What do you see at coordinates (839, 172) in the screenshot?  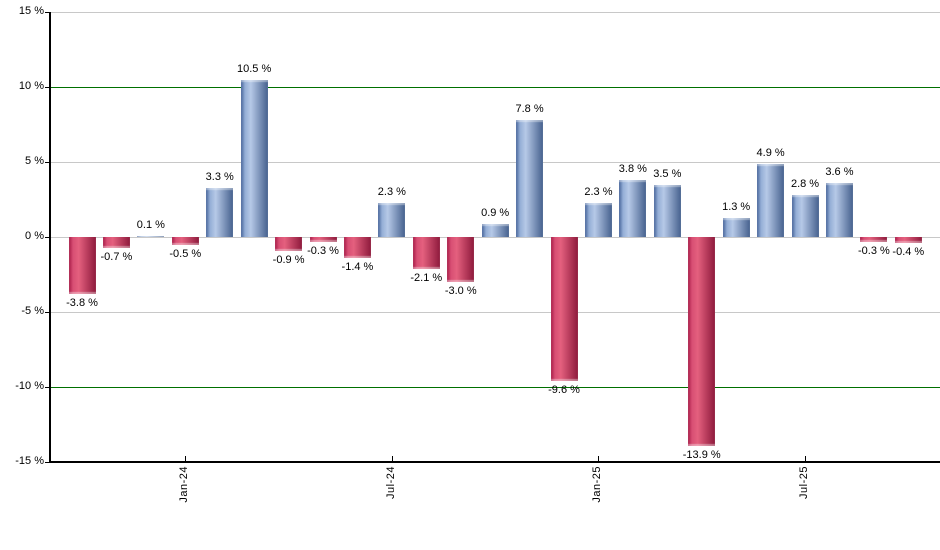 I see `bar-value-label: 3.6 %` at bounding box center [839, 172].